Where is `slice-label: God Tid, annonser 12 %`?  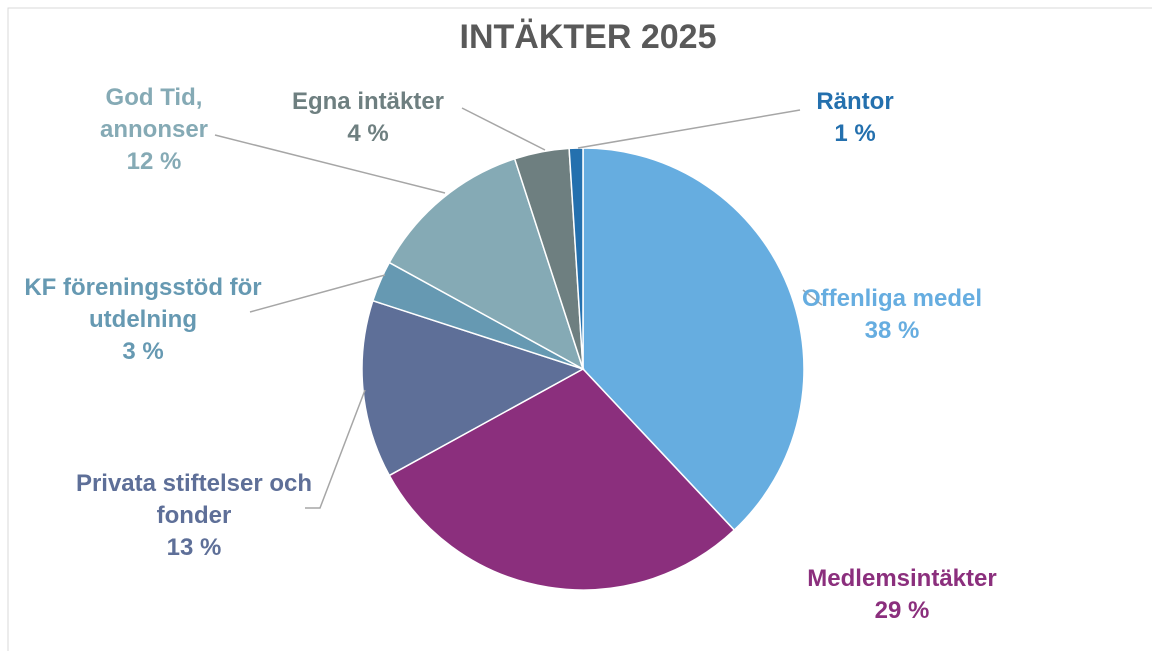
slice-label: God Tid, annonser 12 % is located at coordinates (154, 130).